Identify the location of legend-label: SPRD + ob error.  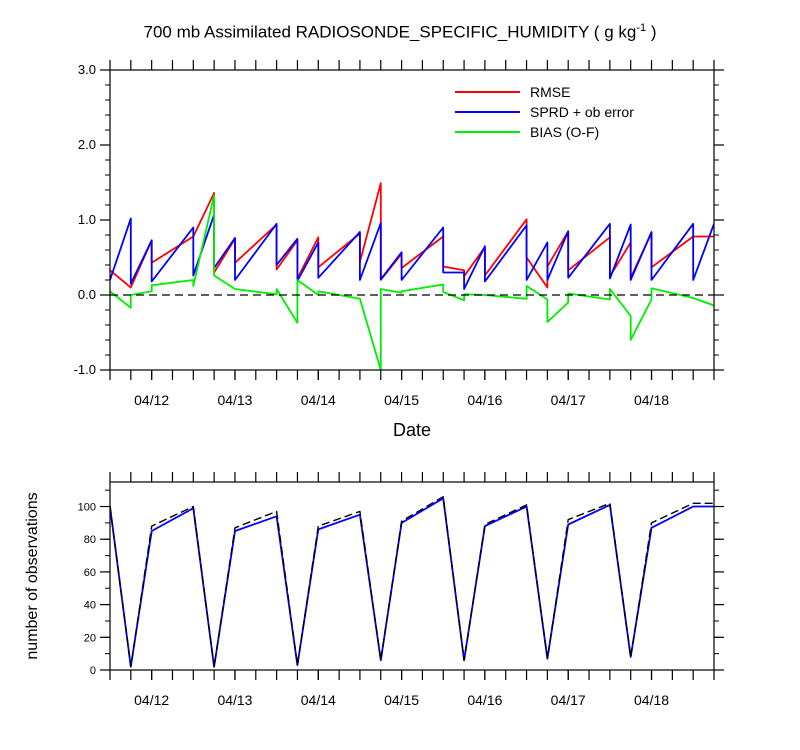
(582, 112).